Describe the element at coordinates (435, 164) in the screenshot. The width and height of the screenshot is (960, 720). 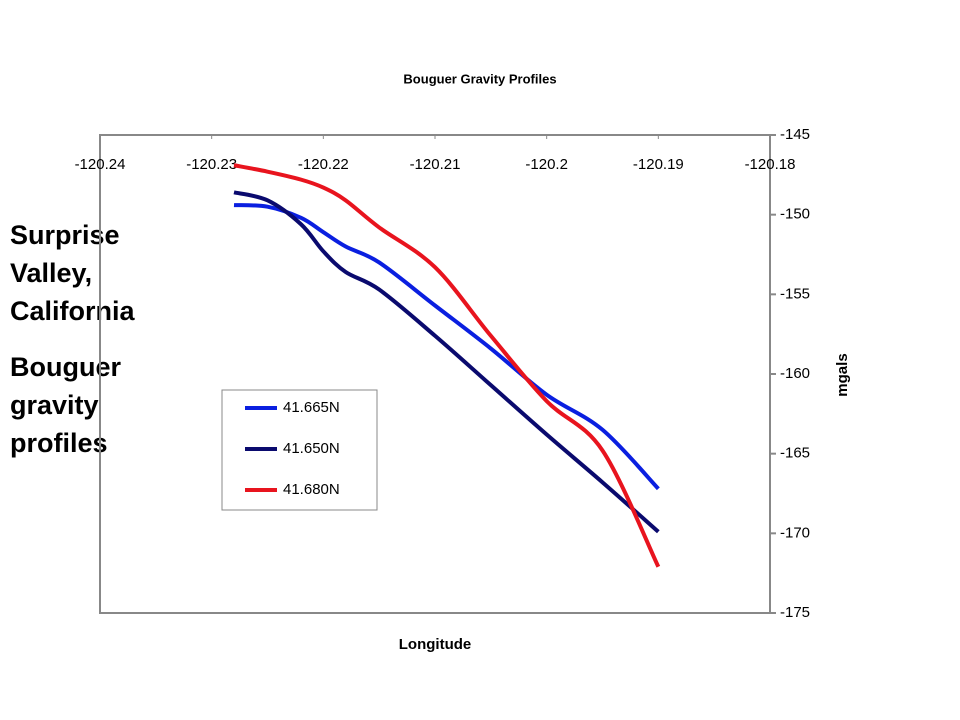
I see `x-tick-label: -120.21` at that location.